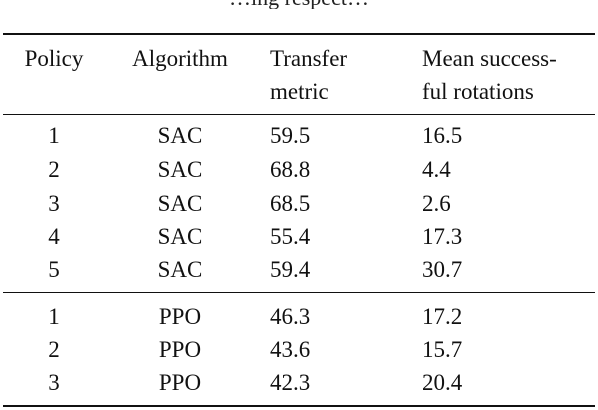 The width and height of the screenshot is (598, 410). What do you see at coordinates (436, 169) in the screenshot?
I see `cell-mean: 4.4` at bounding box center [436, 169].